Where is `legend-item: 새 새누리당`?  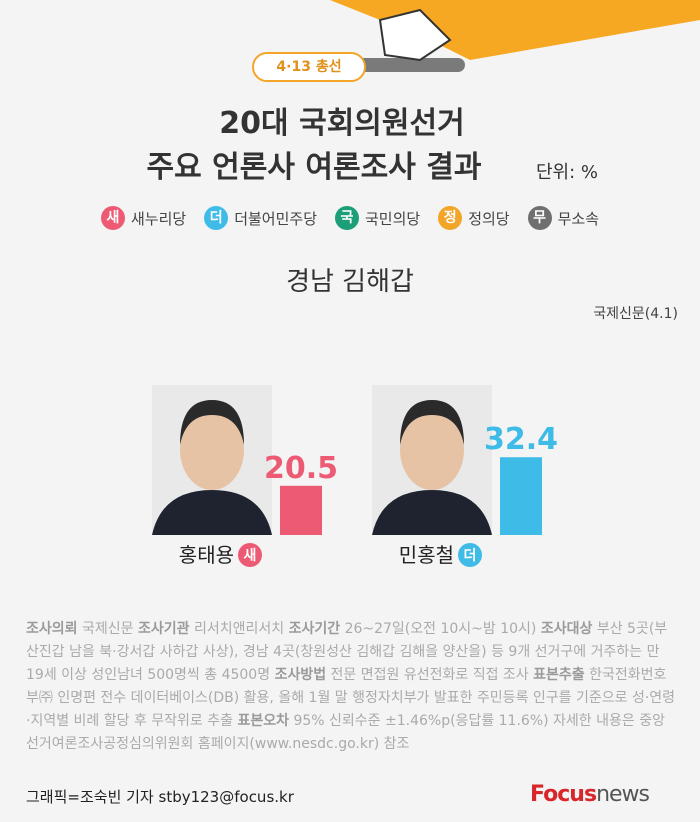 legend-item: 새 새누리당 is located at coordinates (143, 218).